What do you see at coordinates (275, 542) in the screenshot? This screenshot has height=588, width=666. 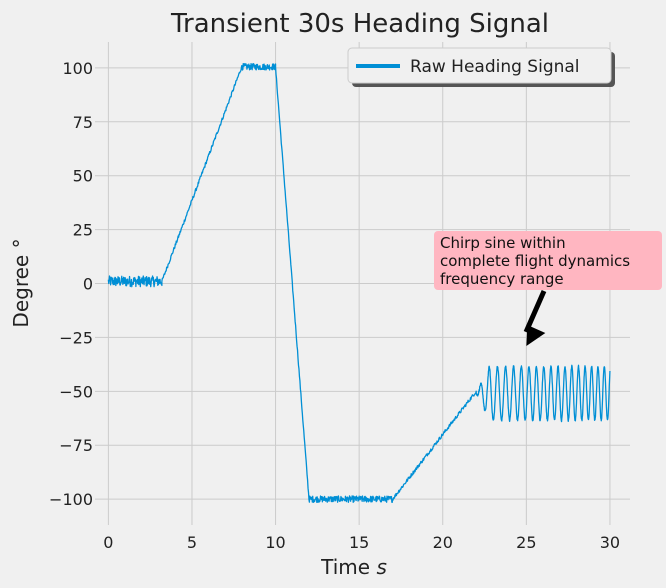 I see `x-tick-label: 10` at bounding box center [275, 542].